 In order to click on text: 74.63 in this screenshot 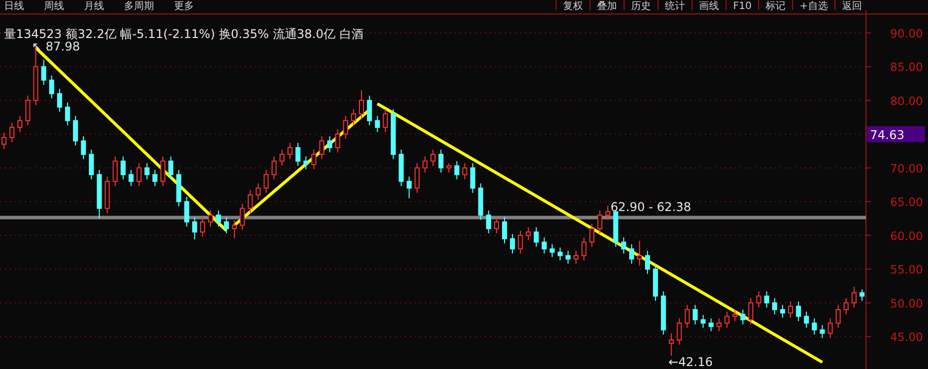, I will do `click(887, 135)`.